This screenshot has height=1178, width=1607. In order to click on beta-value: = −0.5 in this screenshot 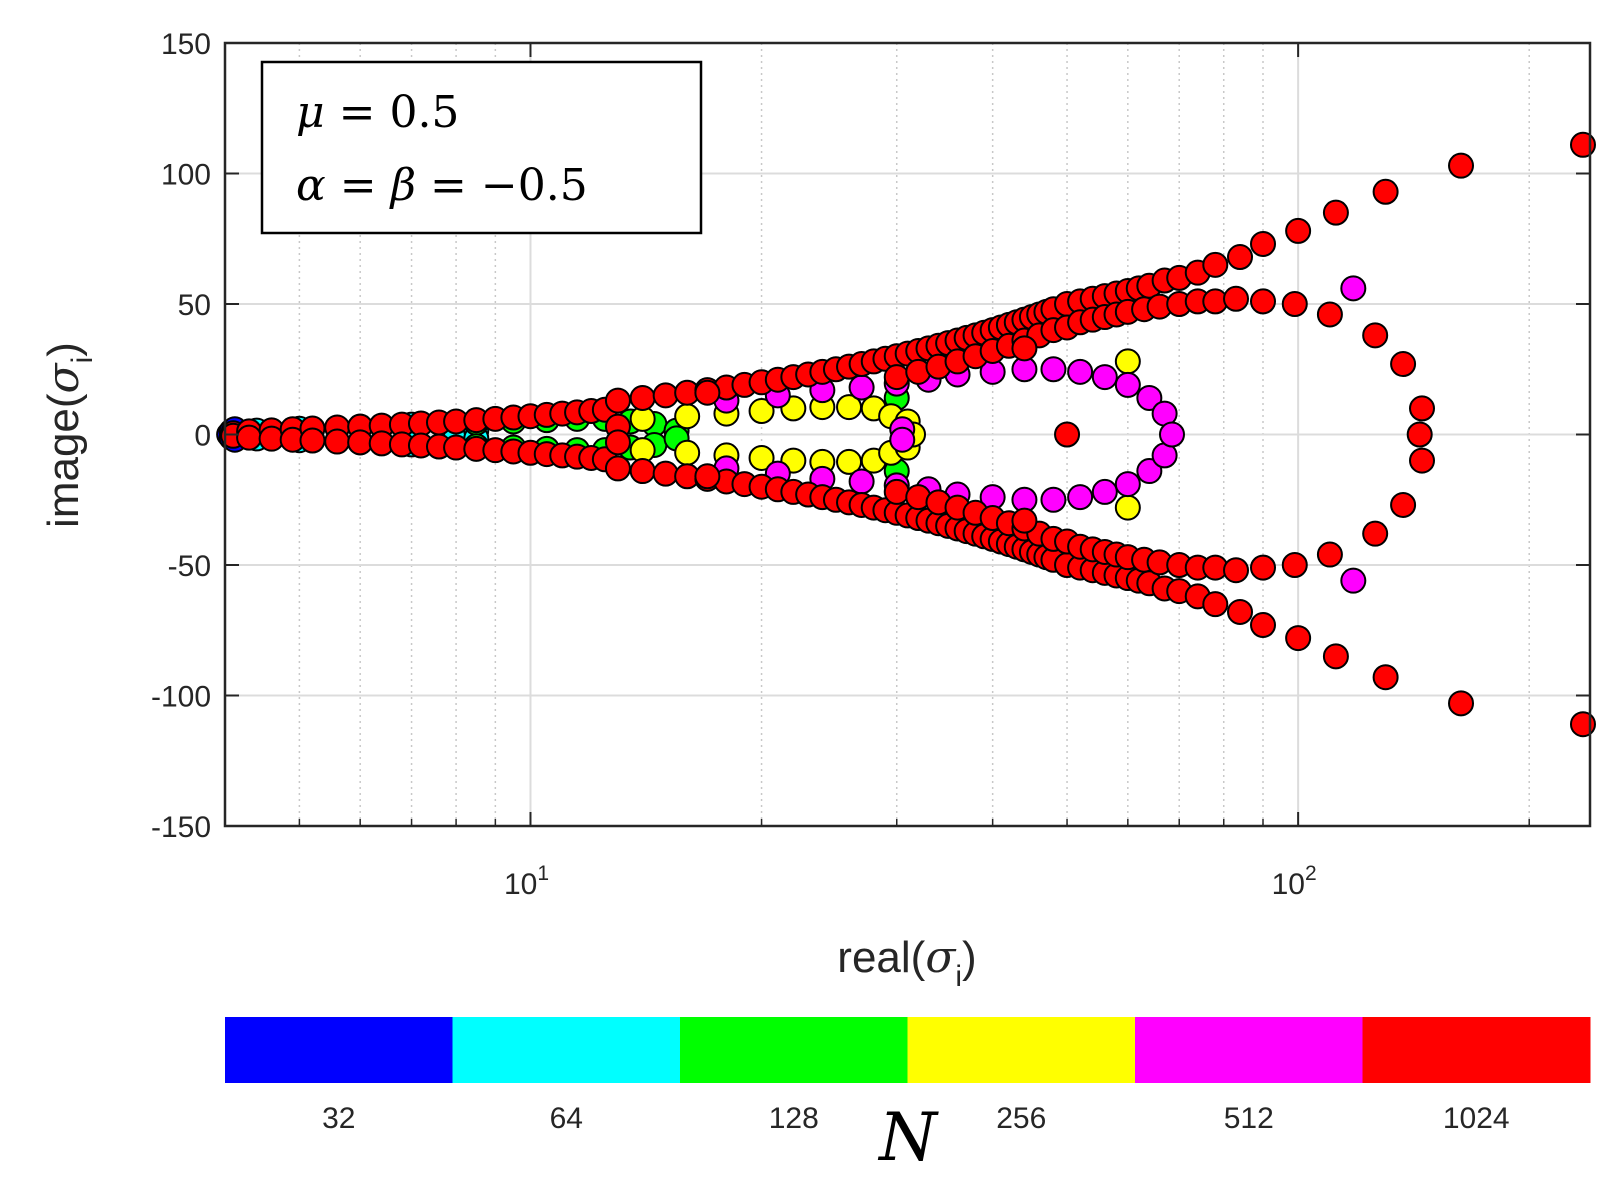, I will do `click(502, 185)`.